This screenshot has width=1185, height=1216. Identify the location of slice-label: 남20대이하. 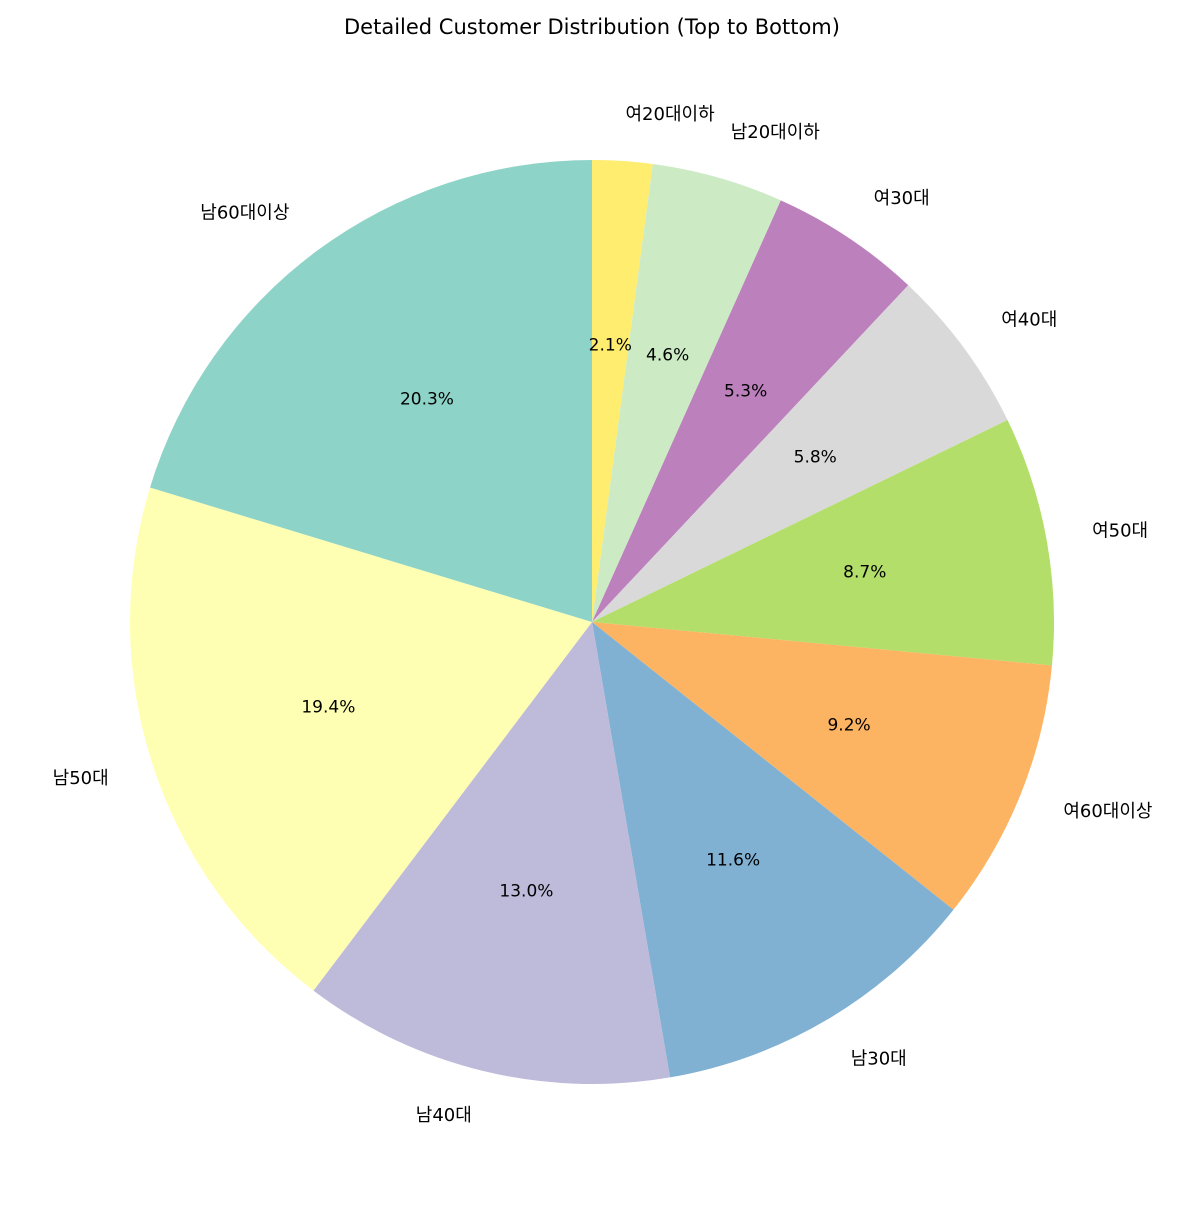
(776, 132).